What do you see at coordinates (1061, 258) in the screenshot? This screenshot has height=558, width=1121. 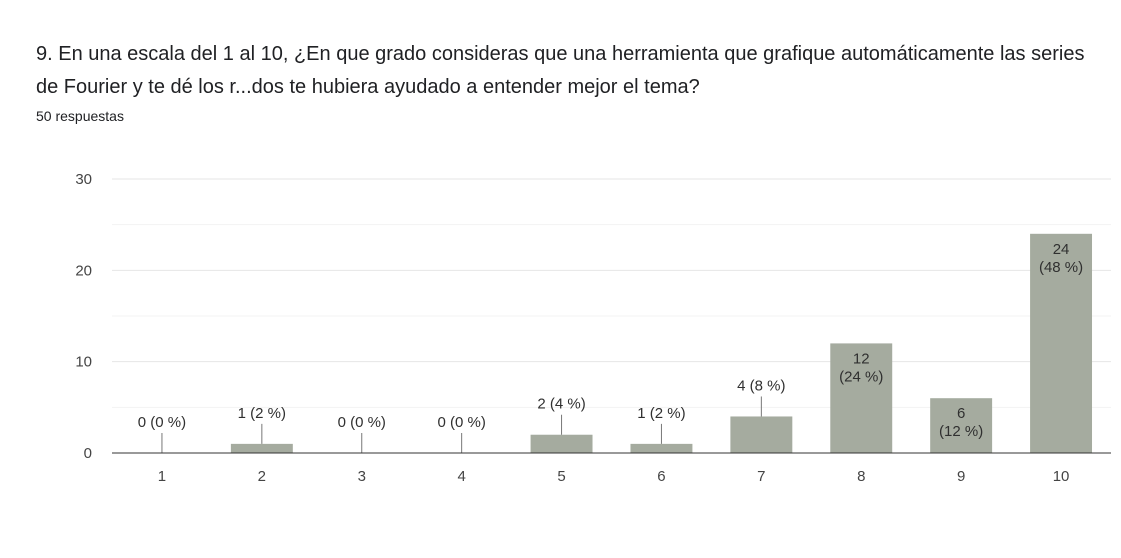 I see `data-label: 24 (48 %)` at bounding box center [1061, 258].